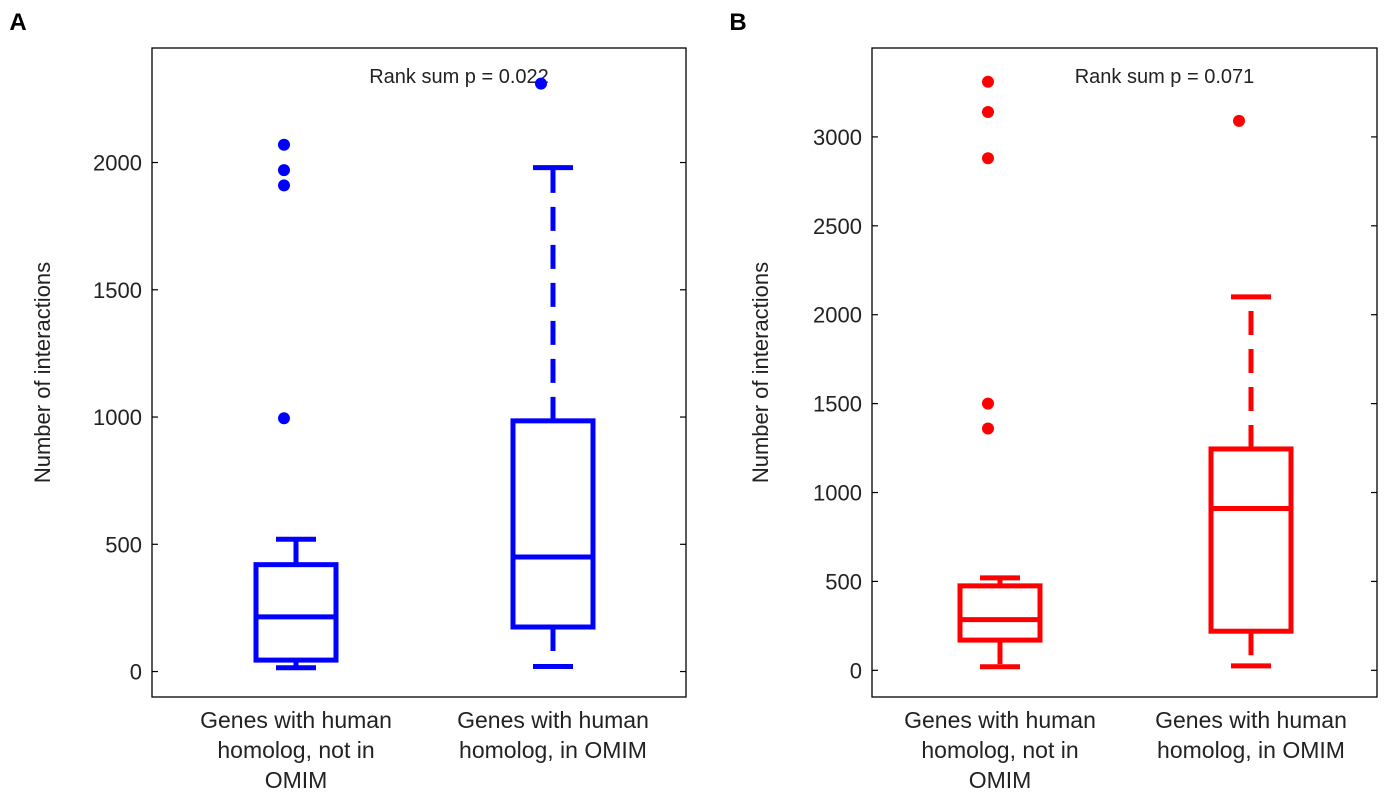 Image resolution: width=1385 pixels, height=805 pixels. What do you see at coordinates (17, 22) in the screenshot?
I see `panel-letter: A` at bounding box center [17, 22].